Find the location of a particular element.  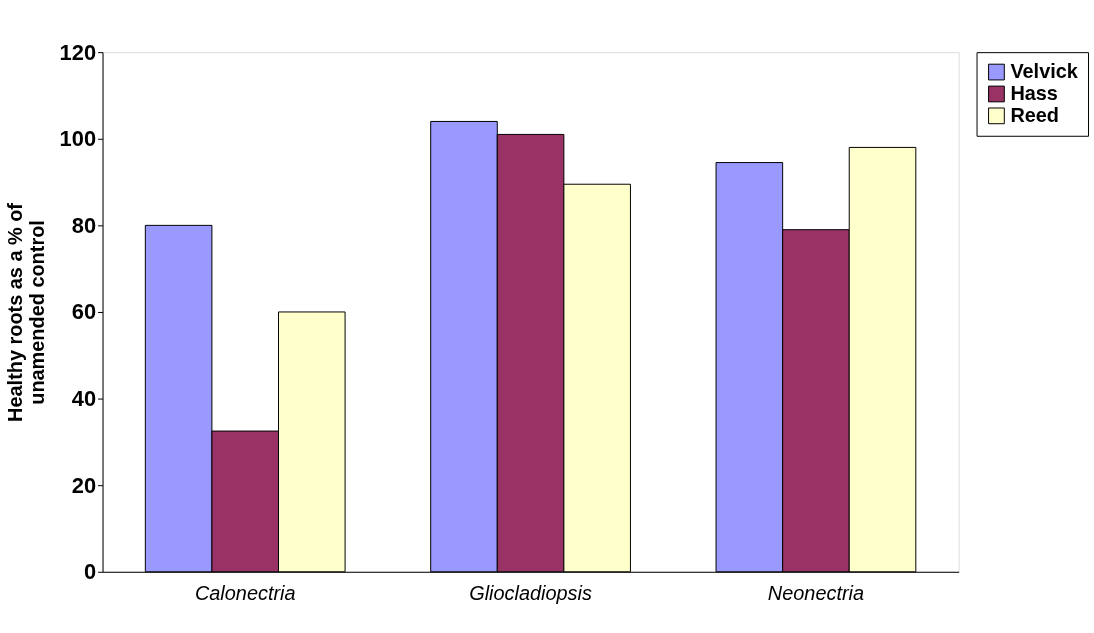

y-tick-label: 40 is located at coordinates (84, 399).